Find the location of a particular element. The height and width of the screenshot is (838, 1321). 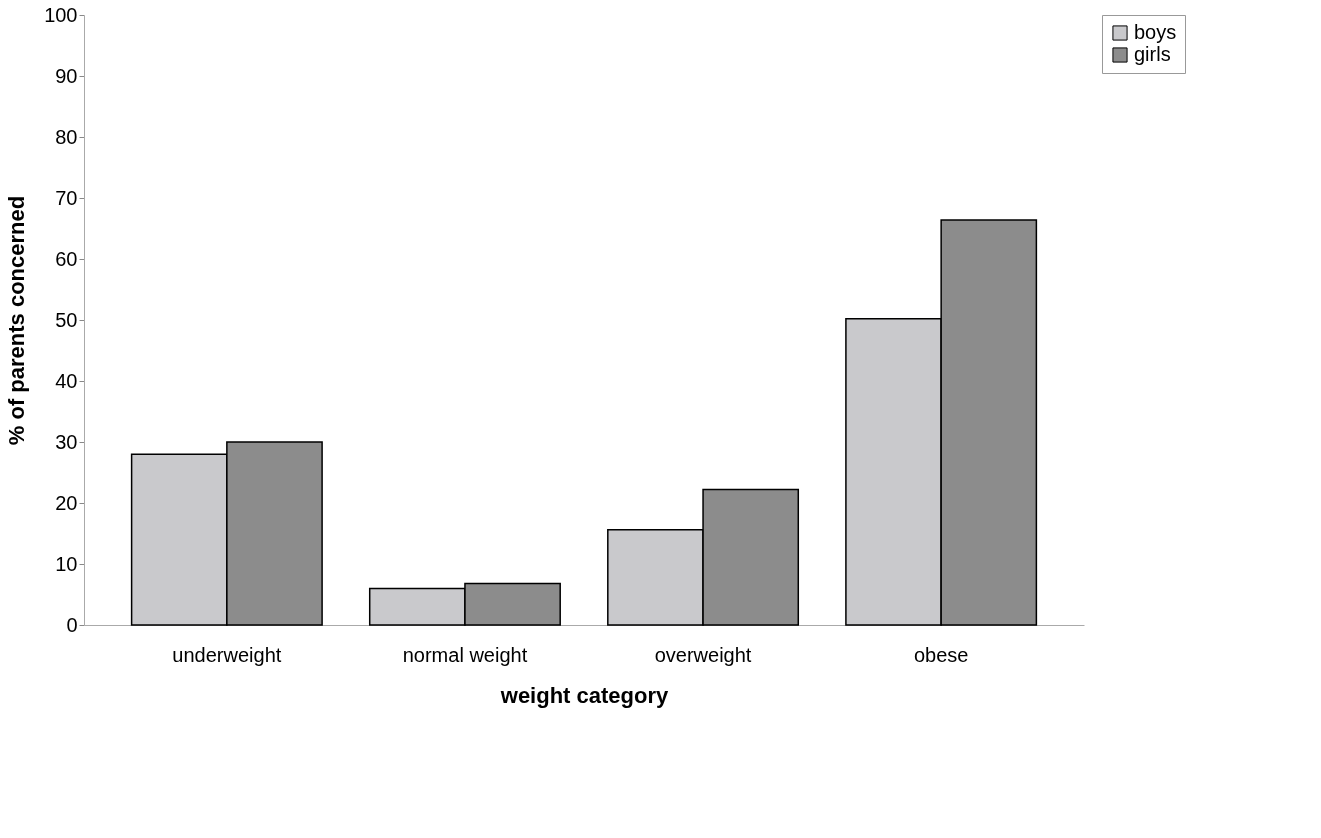

x-axis-title: weight category is located at coordinates (584, 695).